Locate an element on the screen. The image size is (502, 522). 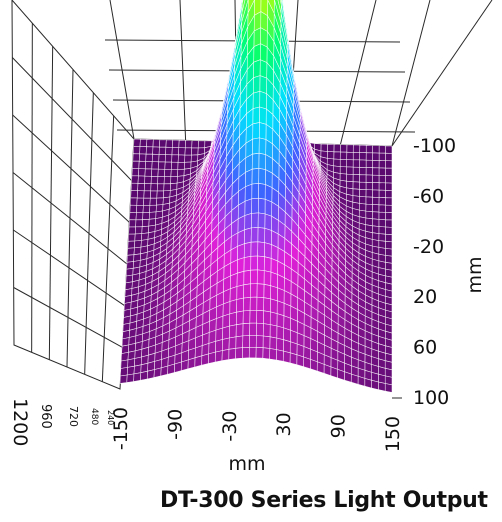
z-tick-label: 960 is located at coordinates (45, 416).